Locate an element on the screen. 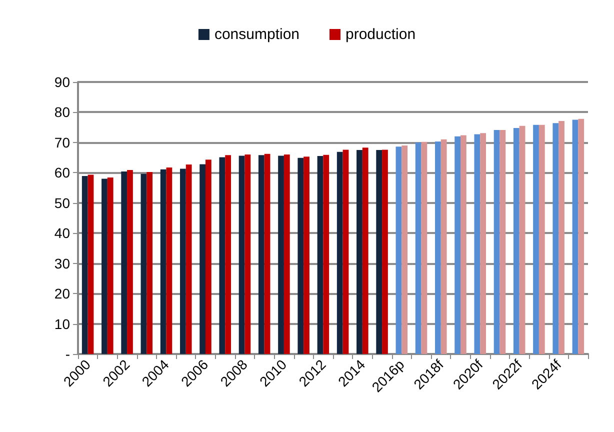 This screenshot has width=614, height=432. legend-label: consumption is located at coordinates (257, 34).